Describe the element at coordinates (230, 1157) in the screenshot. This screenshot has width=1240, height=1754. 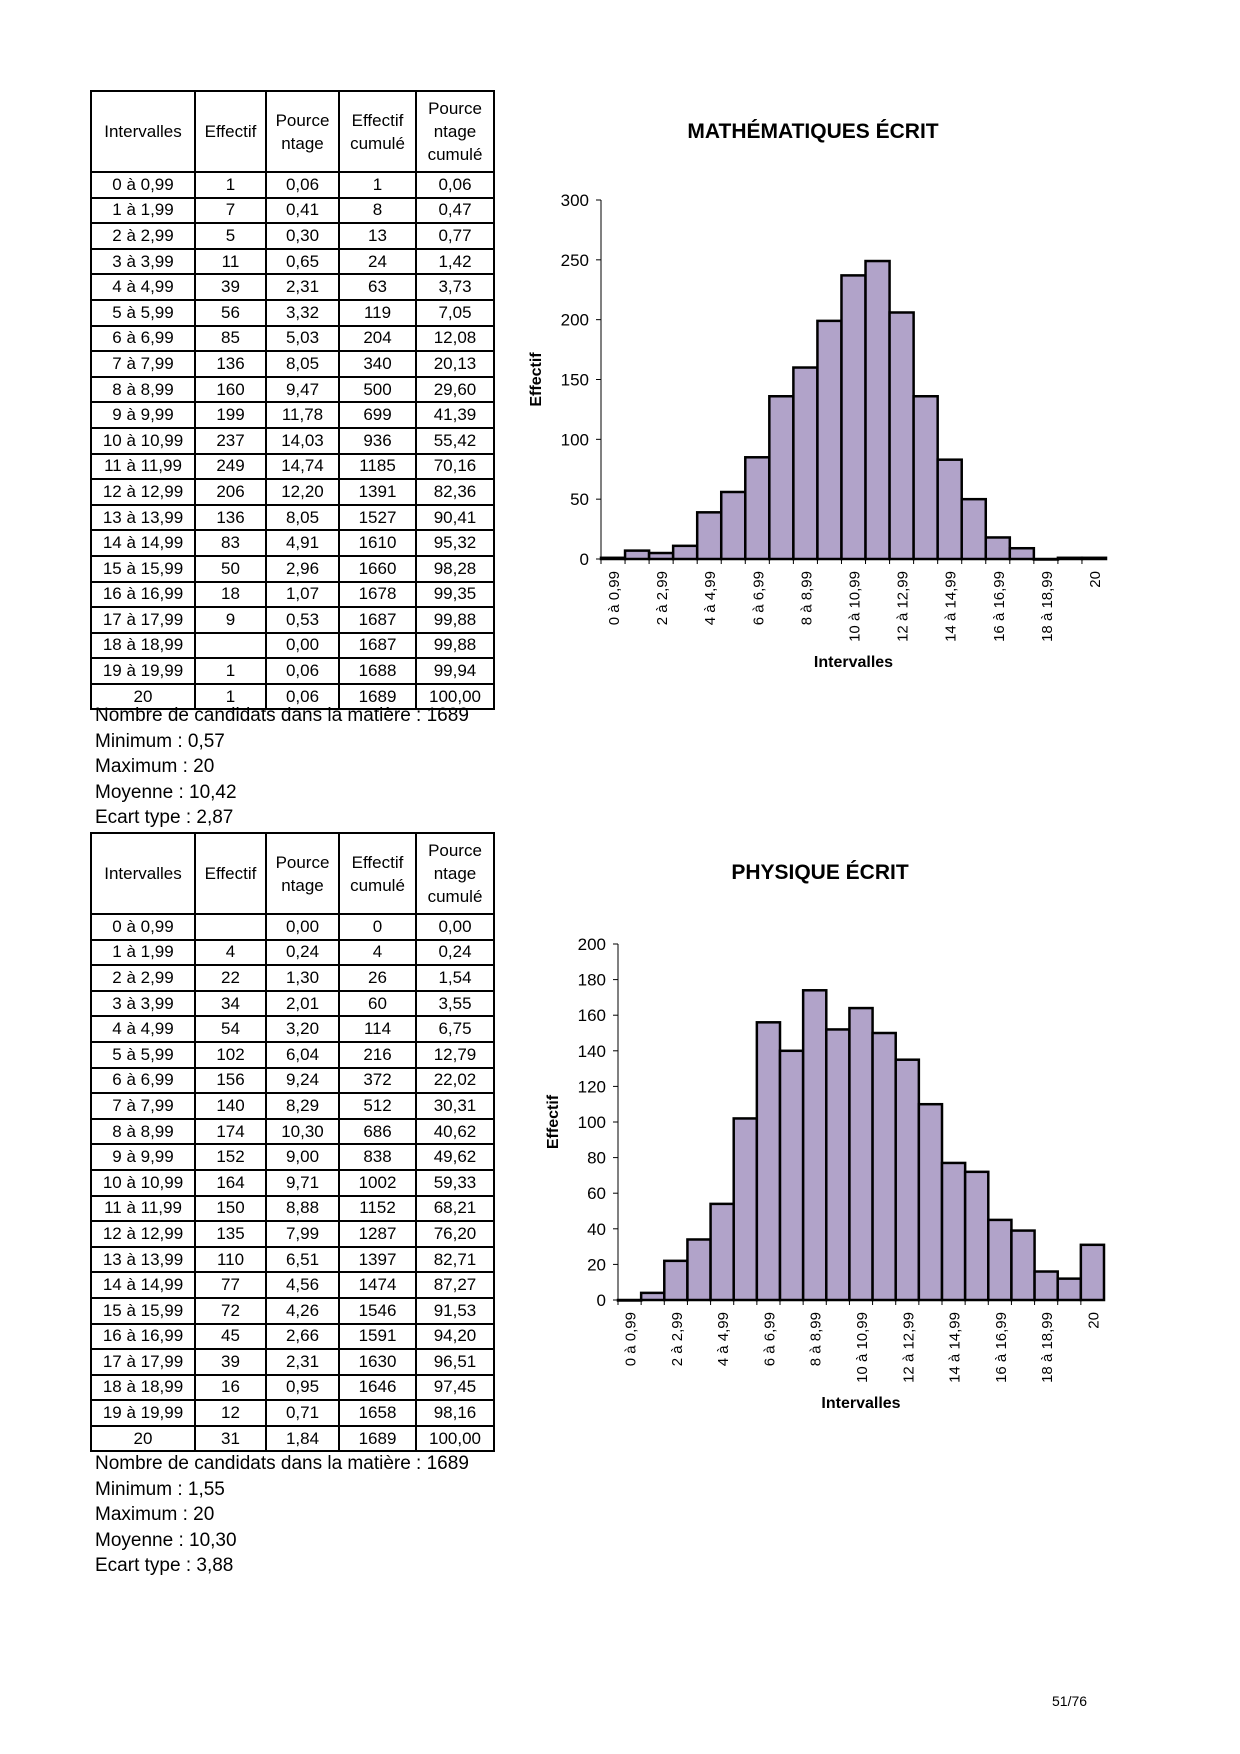
I see `table-cell: 152` at that location.